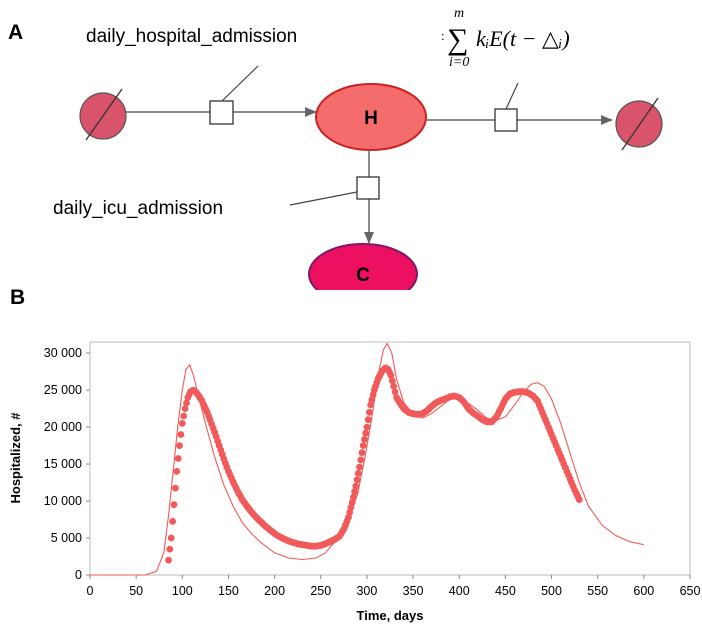 The height and width of the screenshot is (624, 702). What do you see at coordinates (63, 427) in the screenshot?
I see `y-tick-label: 20 000` at bounding box center [63, 427].